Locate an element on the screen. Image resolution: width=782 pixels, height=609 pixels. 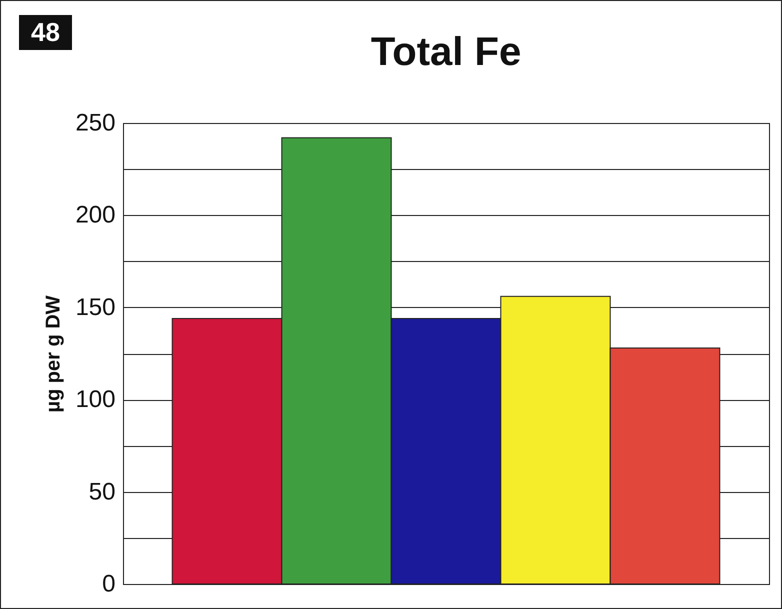
y-tick-label: 200 is located at coordinates (95, 215).